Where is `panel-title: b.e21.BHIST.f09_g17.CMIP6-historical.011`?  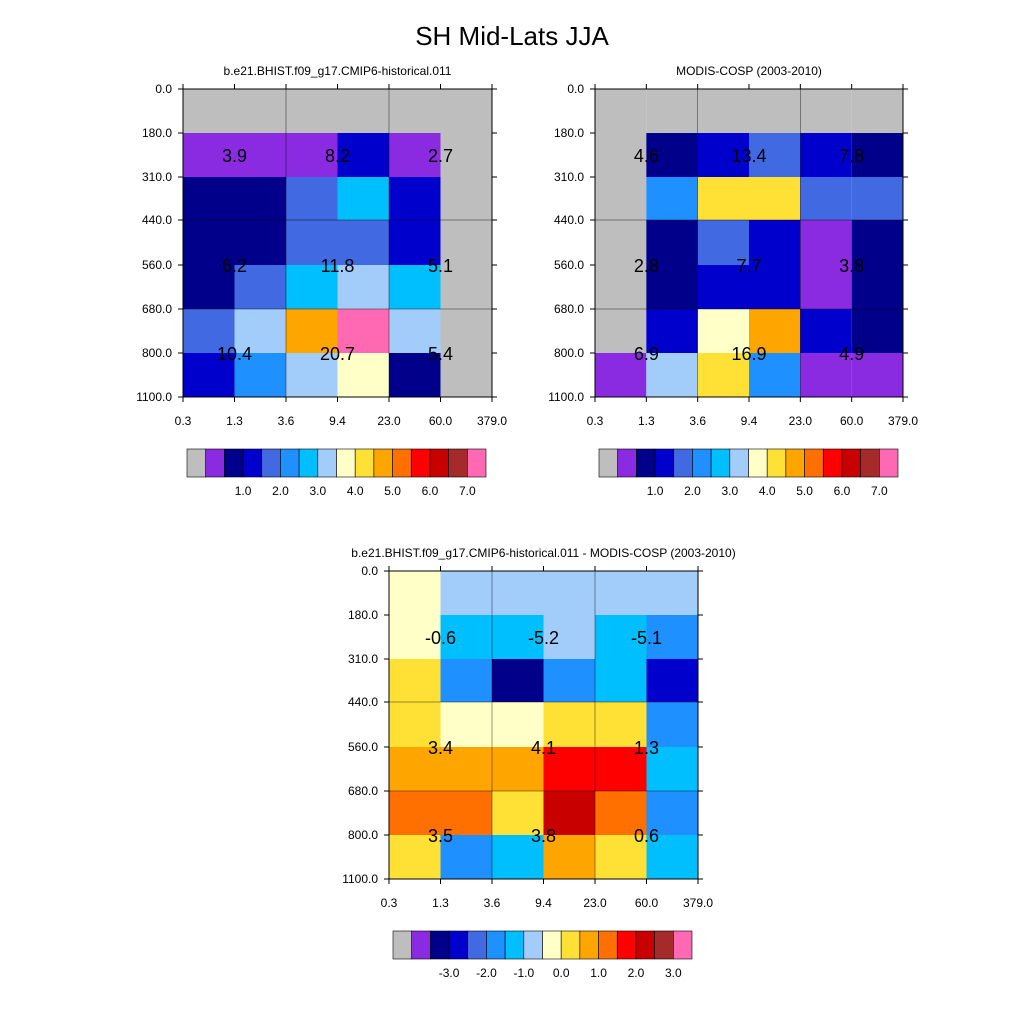 panel-title: b.e21.BHIST.f09_g17.CMIP6-historical.011 is located at coordinates (338, 71).